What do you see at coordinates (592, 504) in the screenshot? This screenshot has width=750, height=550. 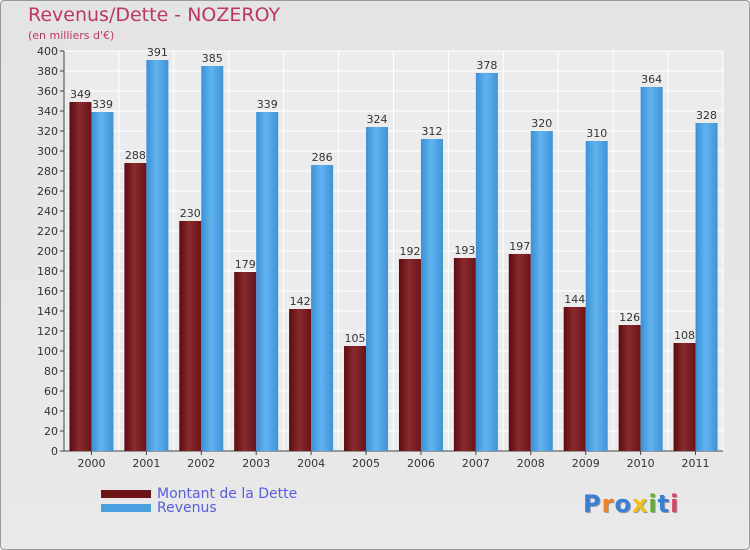 I see `logo-letter: P` at bounding box center [592, 504].